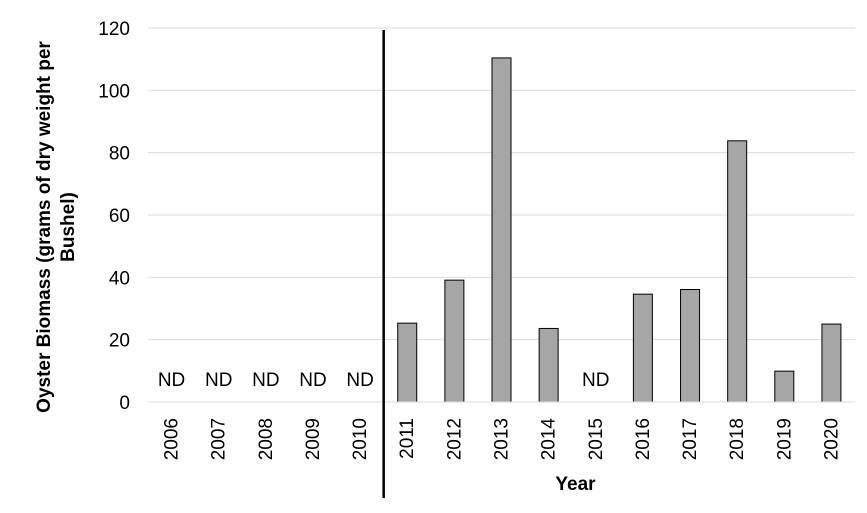  What do you see at coordinates (454, 439) in the screenshot?
I see `x-tick-label: 2012` at bounding box center [454, 439].